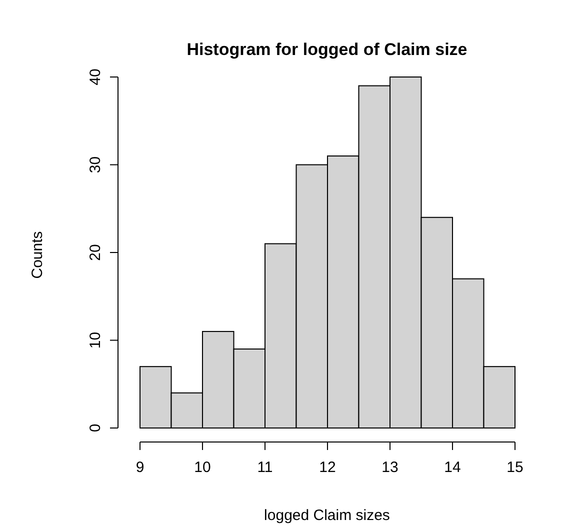 The image size is (570, 529). What do you see at coordinates (95, 340) in the screenshot?
I see `y-tick-label: 10` at bounding box center [95, 340].